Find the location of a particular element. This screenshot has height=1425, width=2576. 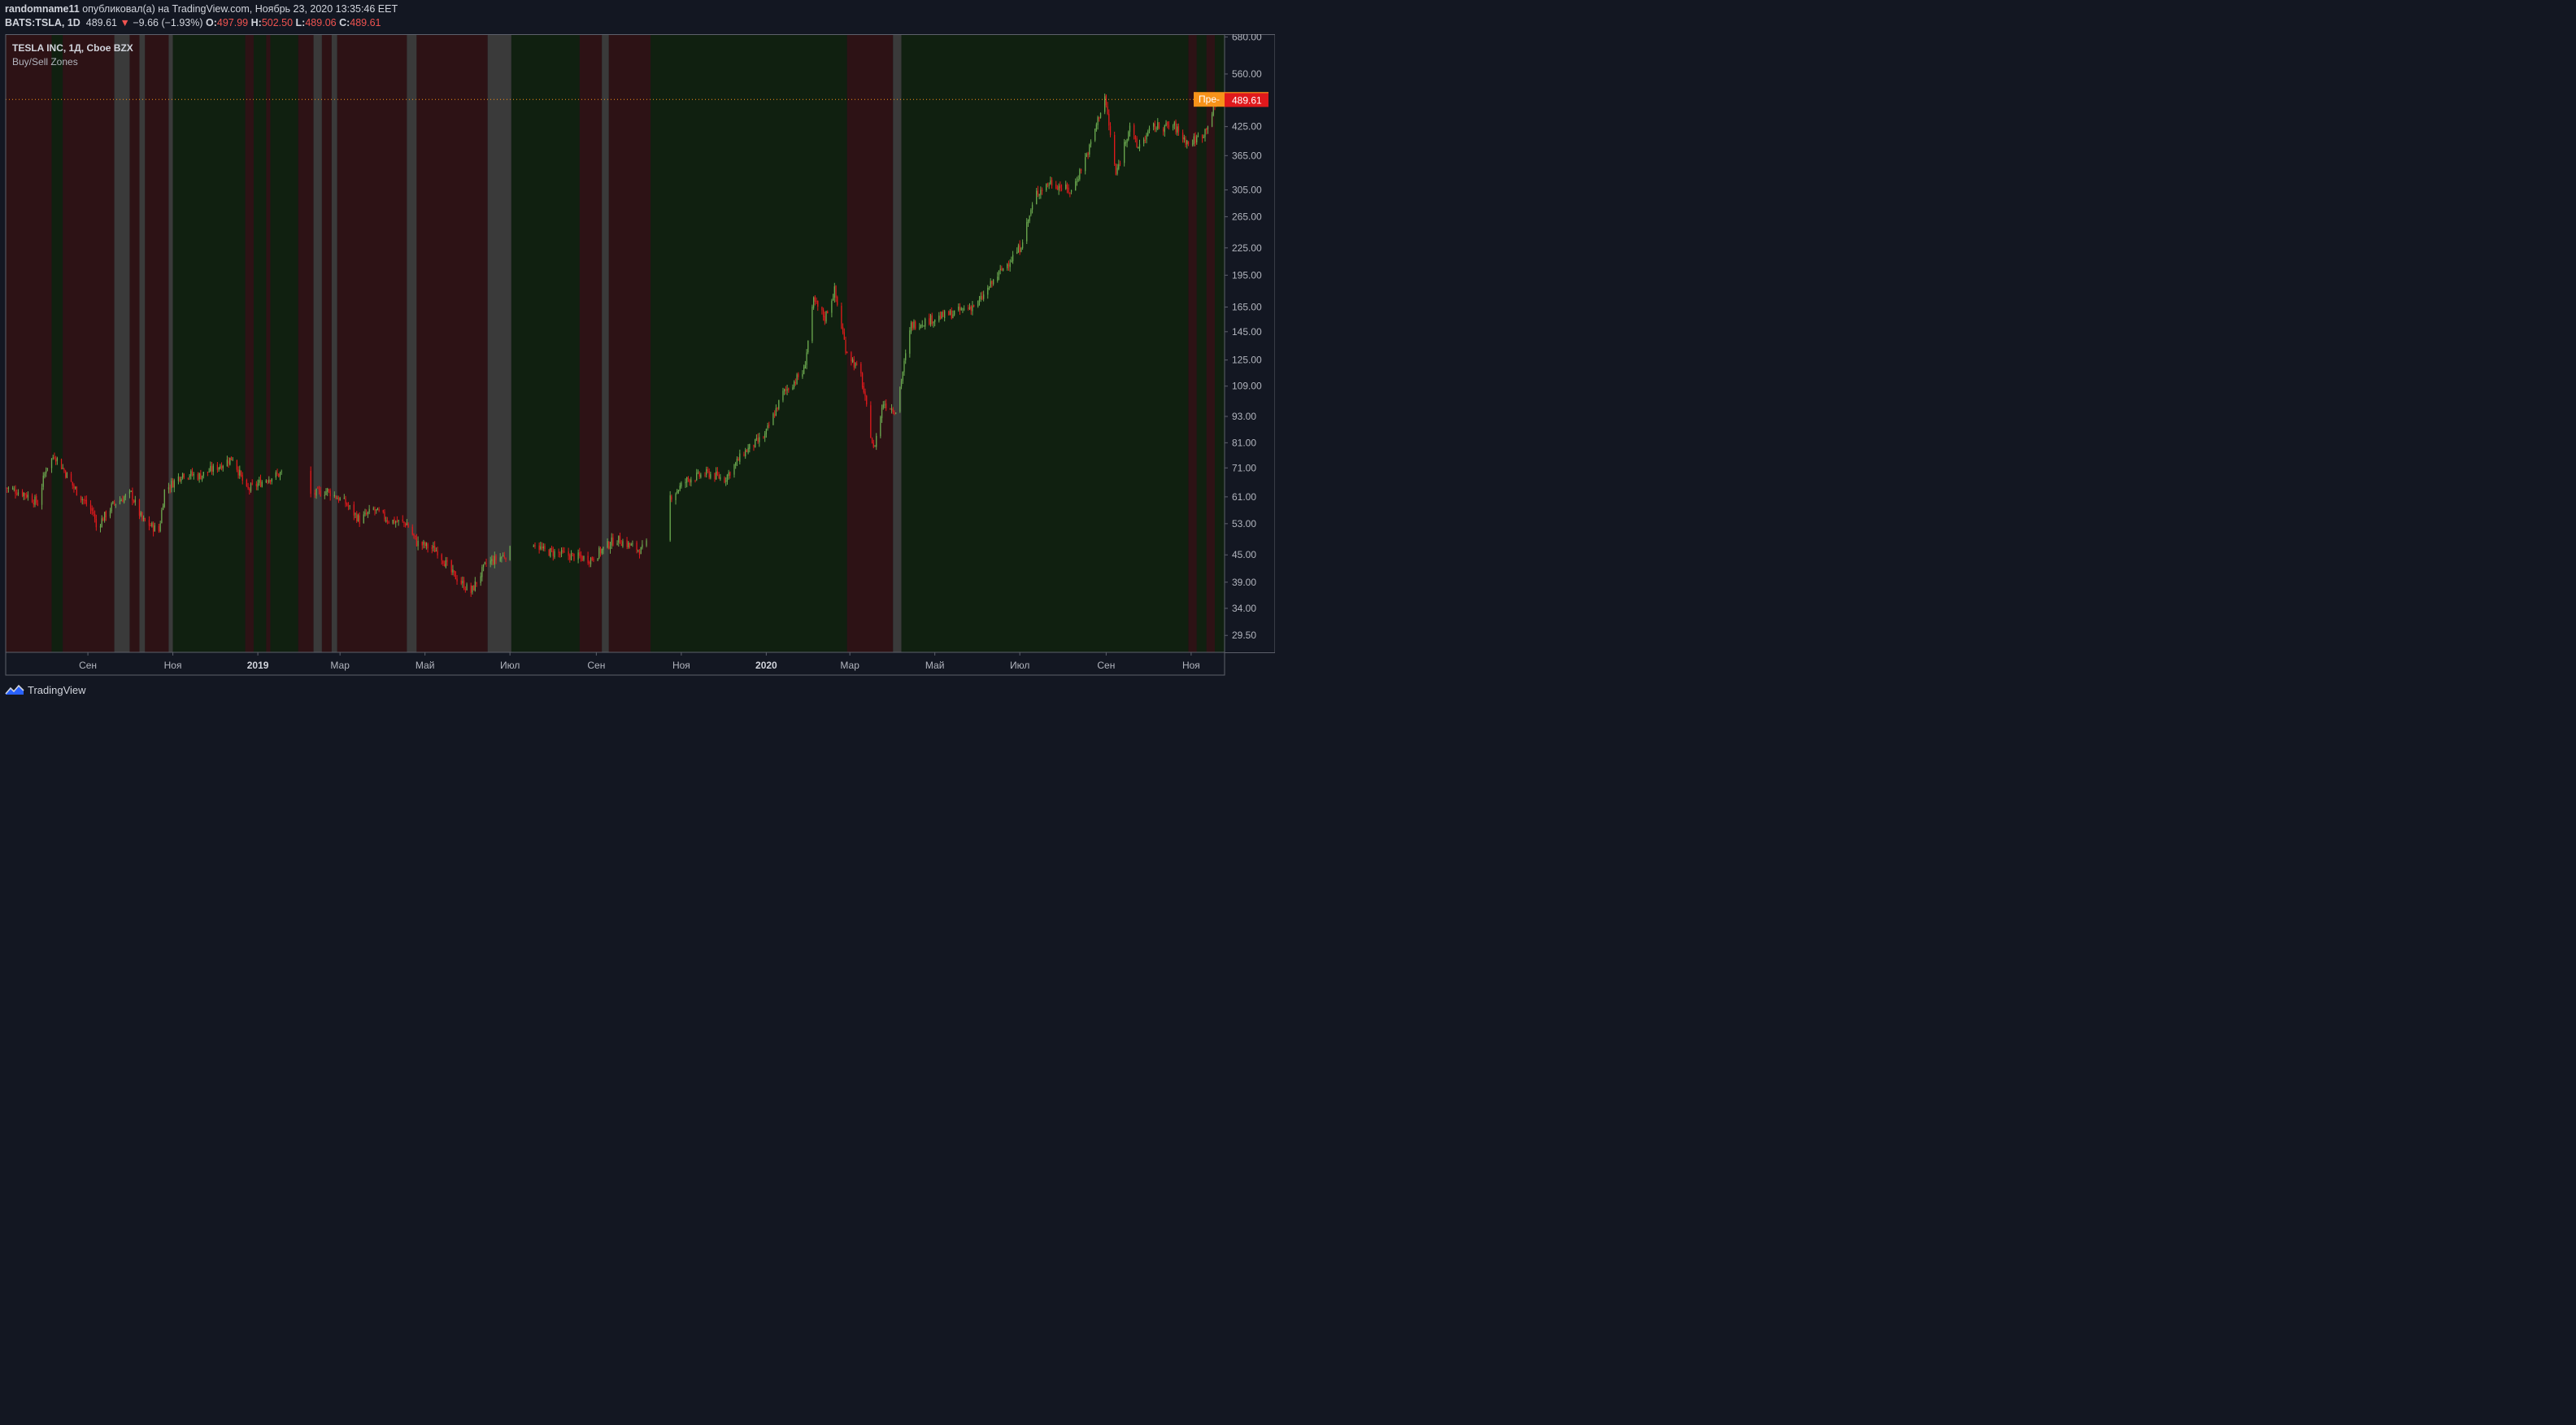

time-tick-label: Май is located at coordinates (935, 665).